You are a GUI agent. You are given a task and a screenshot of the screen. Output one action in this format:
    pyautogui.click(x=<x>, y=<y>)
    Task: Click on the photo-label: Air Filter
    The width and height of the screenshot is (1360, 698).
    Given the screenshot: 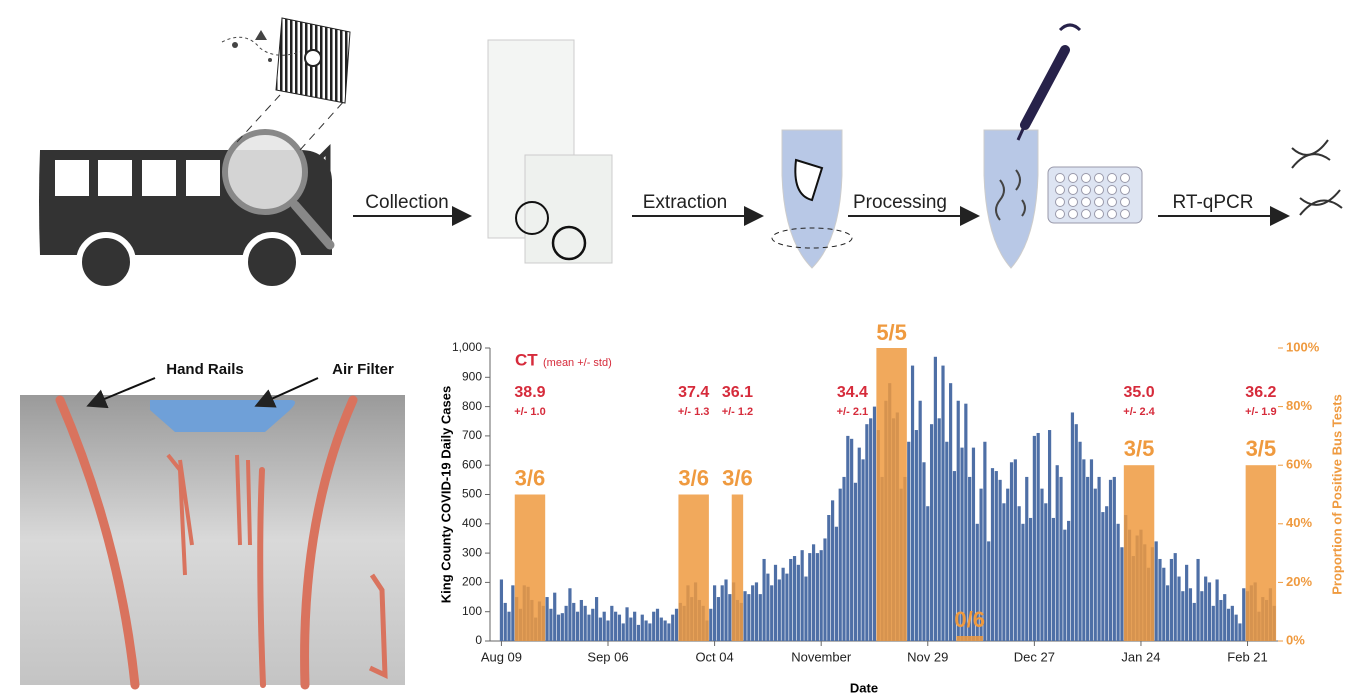 What is the action you would take?
    pyautogui.click(x=363, y=369)
    